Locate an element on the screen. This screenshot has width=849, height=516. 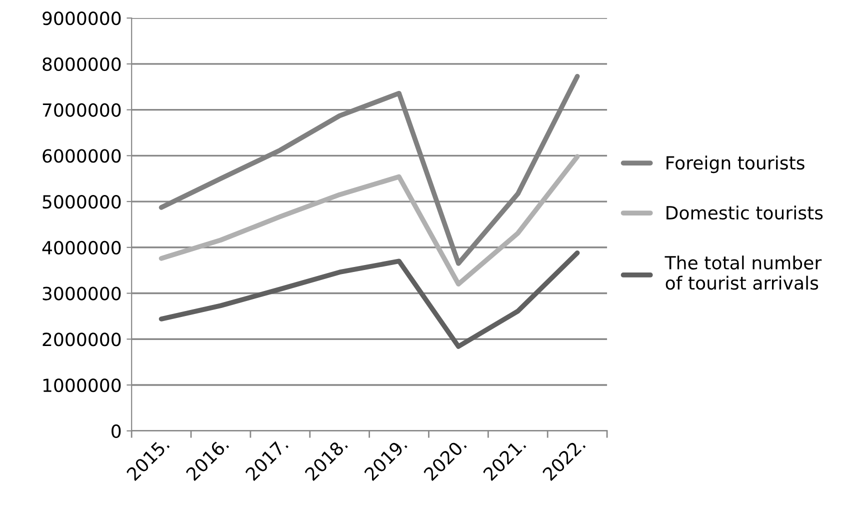
y-tick-label: 7000000 is located at coordinates (81, 110).